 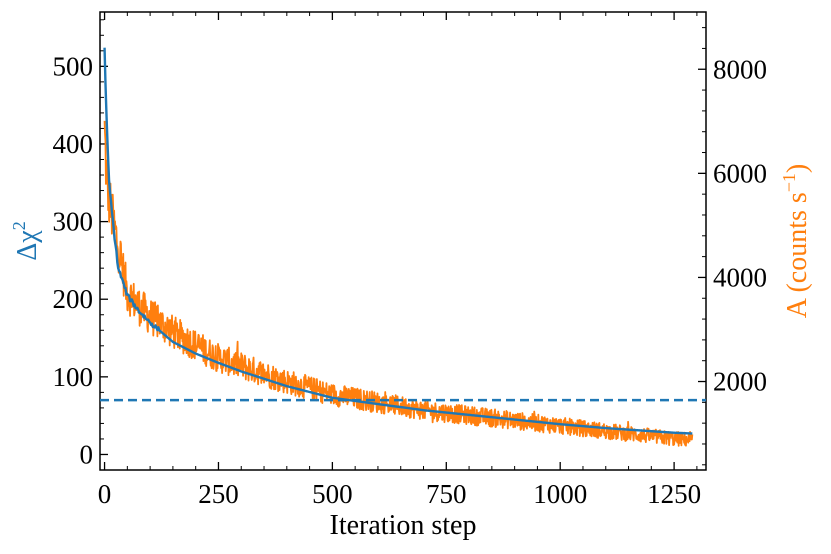 I want to click on y-right-tick-label-6000: 6000, so click(x=740, y=173).